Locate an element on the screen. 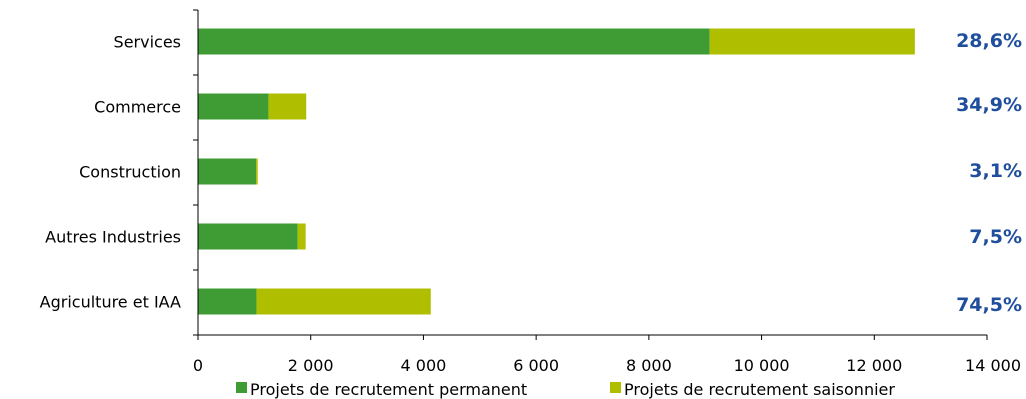 The height and width of the screenshot is (399, 1026). x-tick-label-5: 10 000 is located at coordinates (762, 365).